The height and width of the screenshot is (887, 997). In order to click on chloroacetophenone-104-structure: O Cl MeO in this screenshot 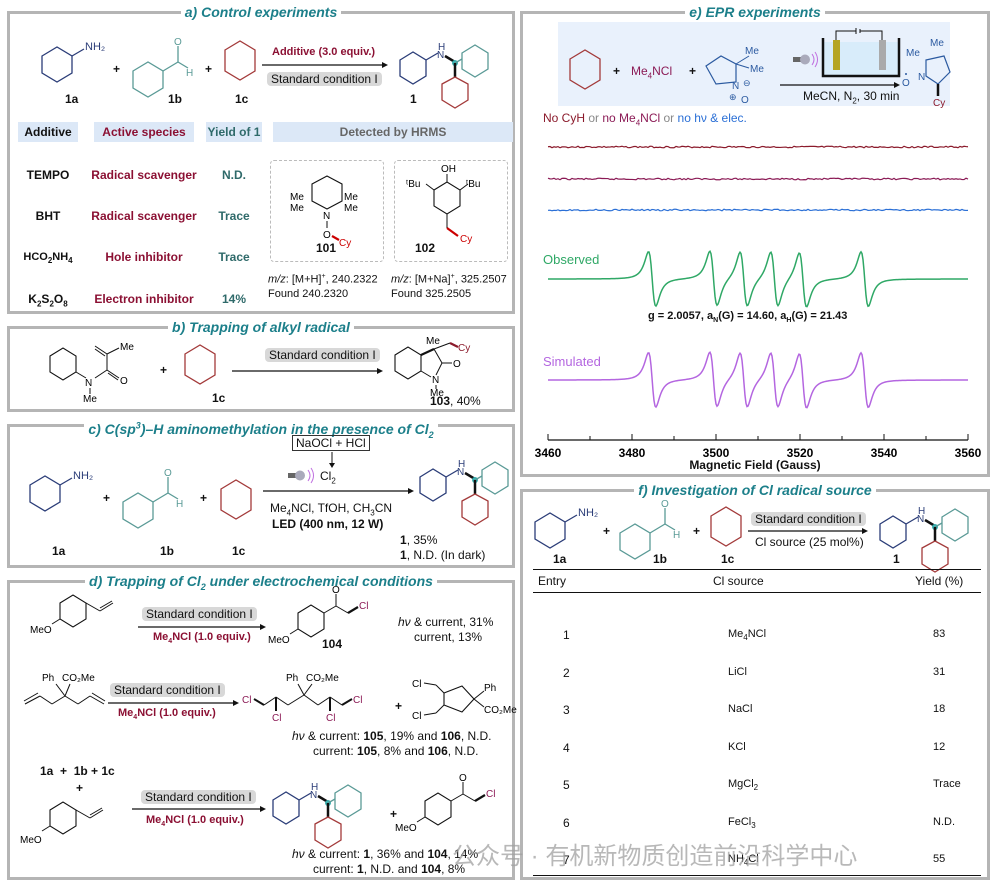, I will do `click(318, 615)`.